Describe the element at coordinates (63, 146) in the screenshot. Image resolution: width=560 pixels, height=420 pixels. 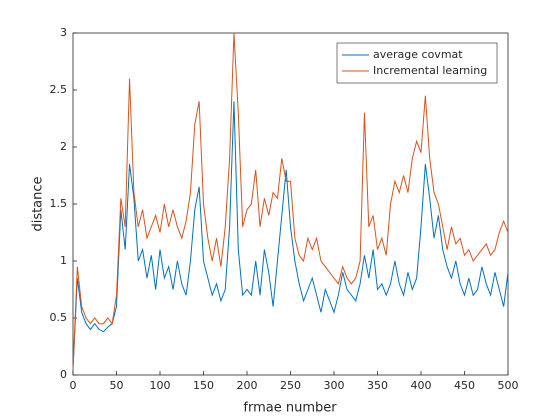
I see `y-tick-label: 2` at that location.